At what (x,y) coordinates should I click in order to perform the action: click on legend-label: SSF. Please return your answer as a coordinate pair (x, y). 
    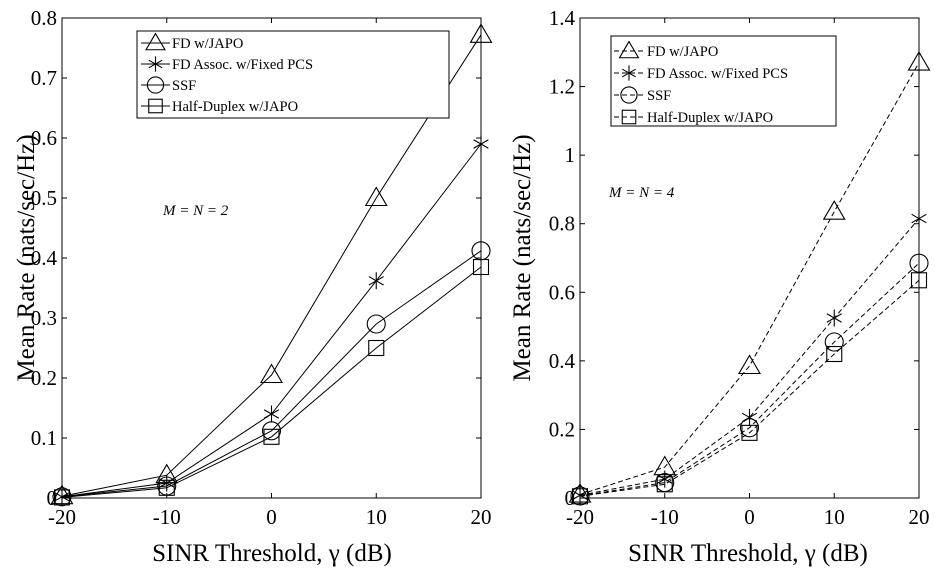
    Looking at the image, I should click on (184, 86).